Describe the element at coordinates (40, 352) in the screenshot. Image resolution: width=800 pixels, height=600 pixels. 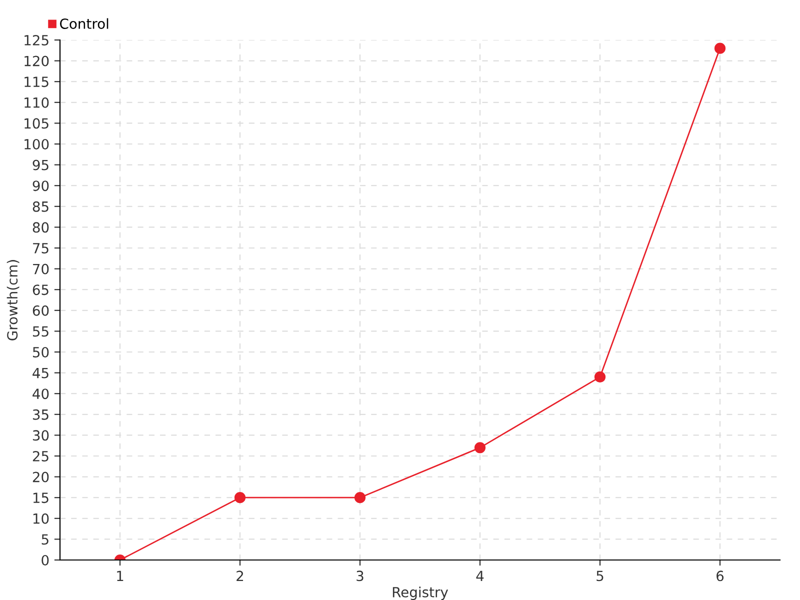
I see `y-tick-label: 50` at that location.